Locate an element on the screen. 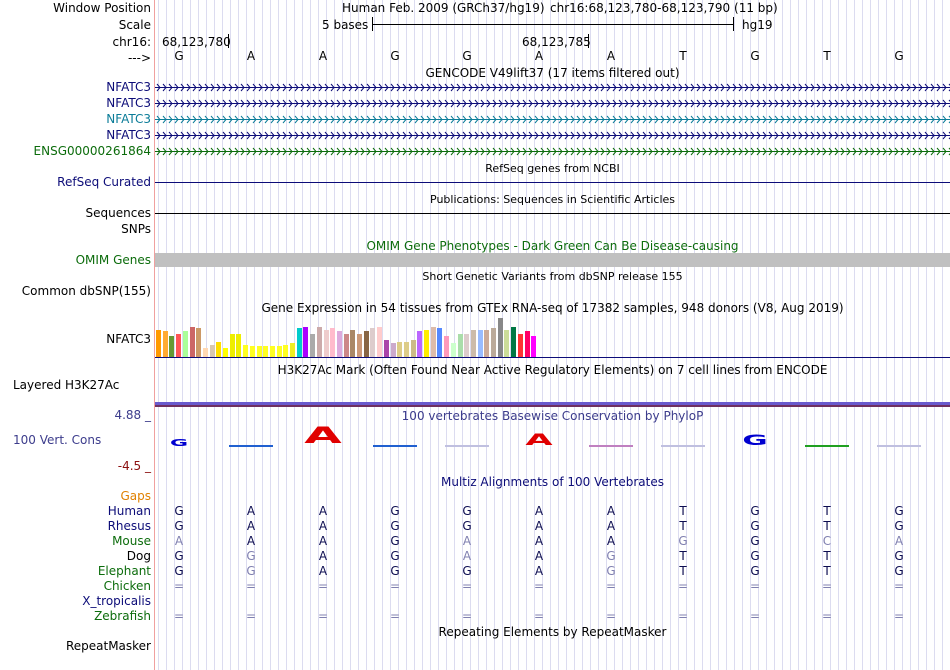  species-label-chicken: Chicken is located at coordinates (127, 586).